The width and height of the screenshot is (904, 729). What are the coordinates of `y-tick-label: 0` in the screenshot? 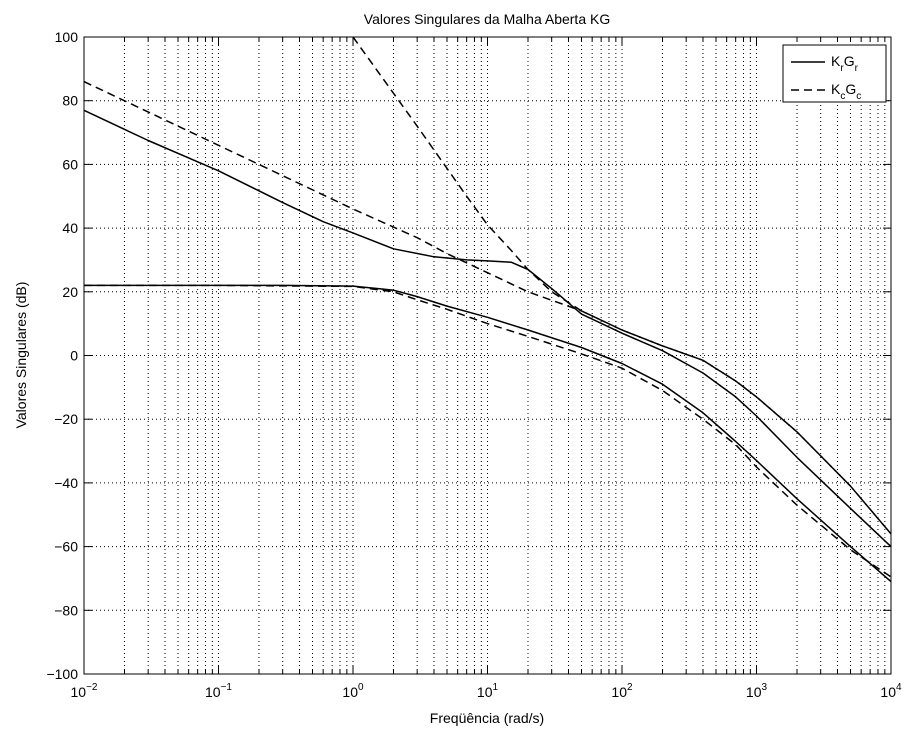 It's located at (74, 356).